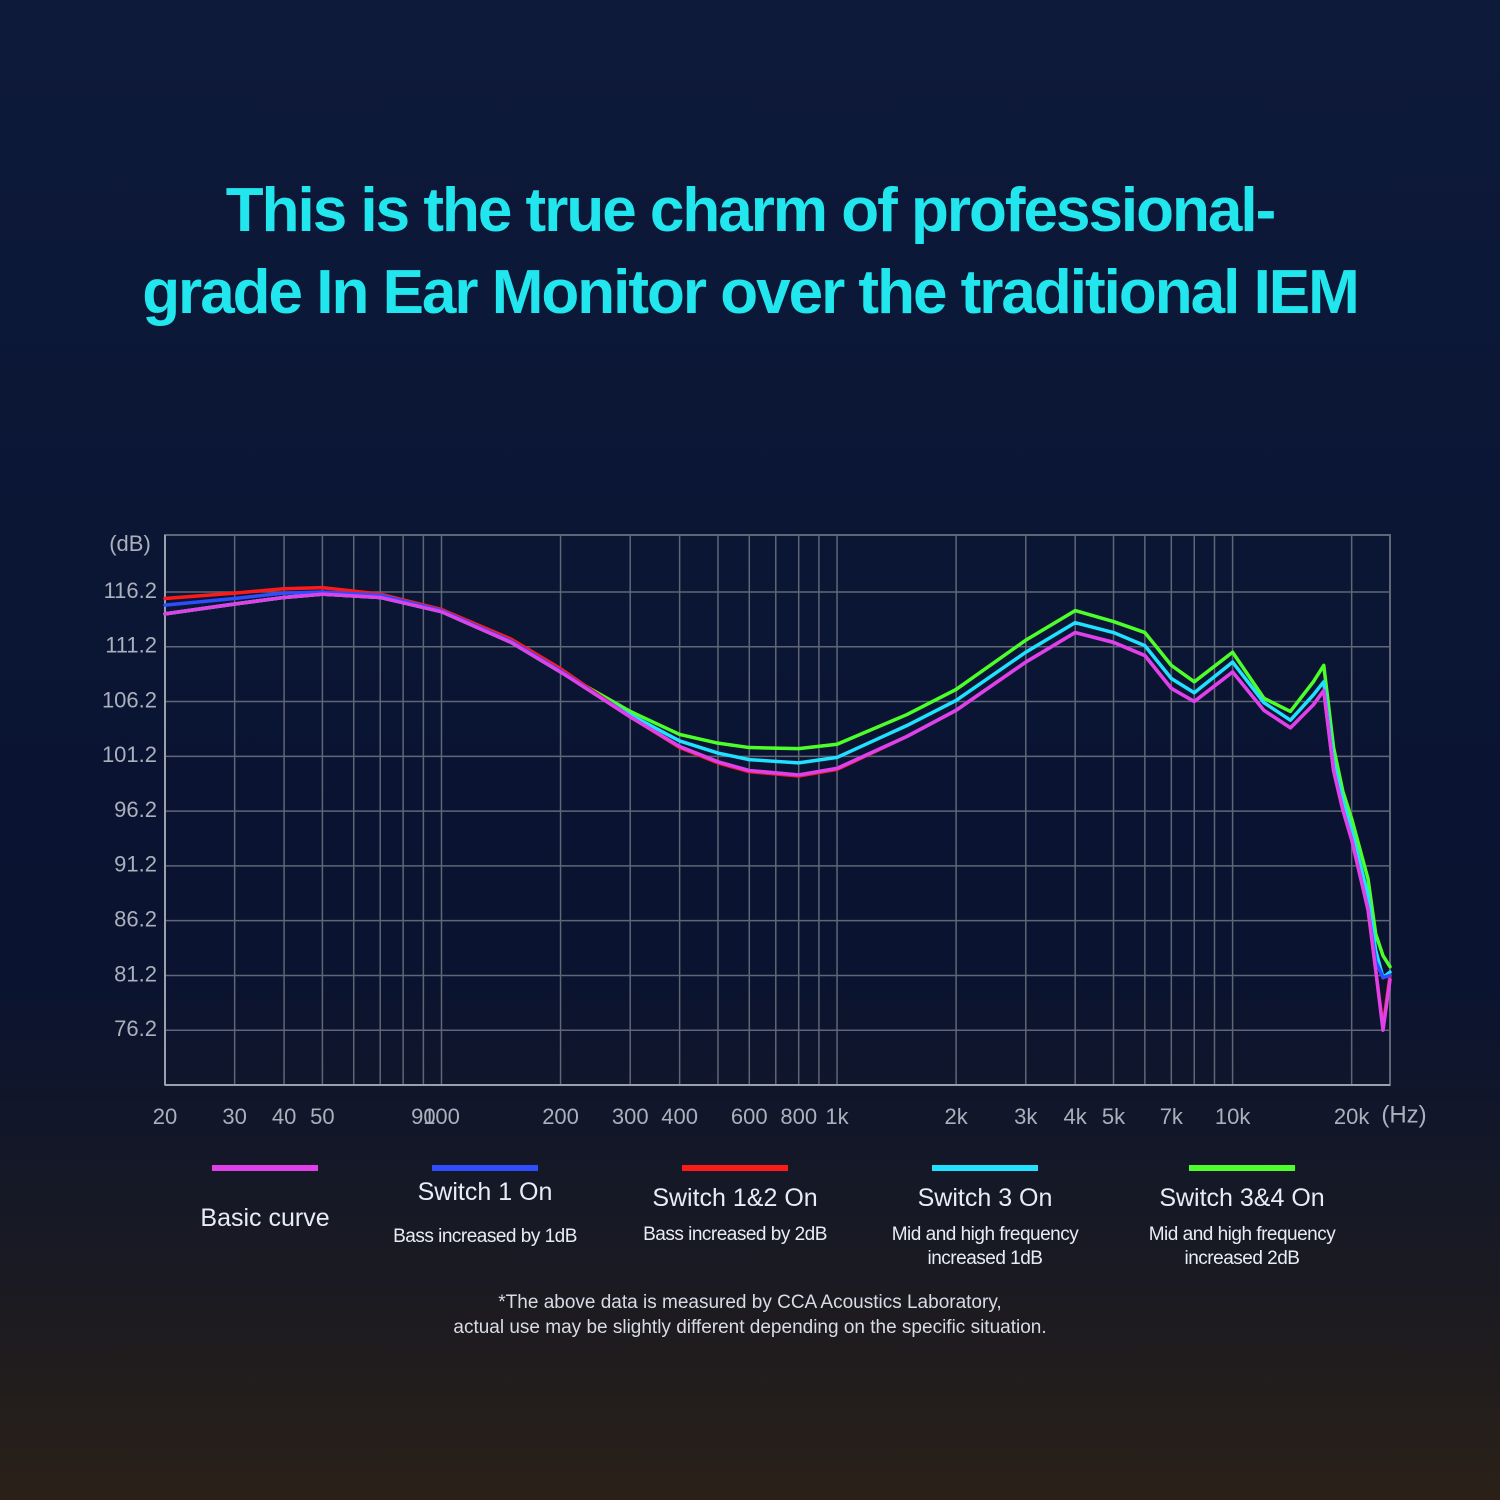  I want to click on y-tick-label: 76.2, so click(135, 1028).